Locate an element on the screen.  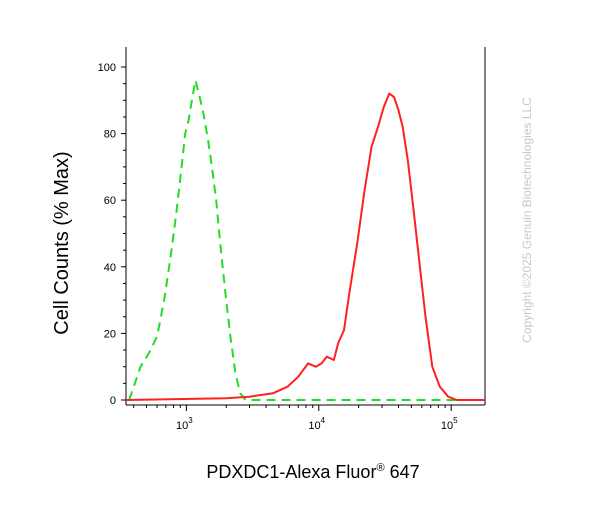
y-tick-label: 80 is located at coordinates (110, 135).